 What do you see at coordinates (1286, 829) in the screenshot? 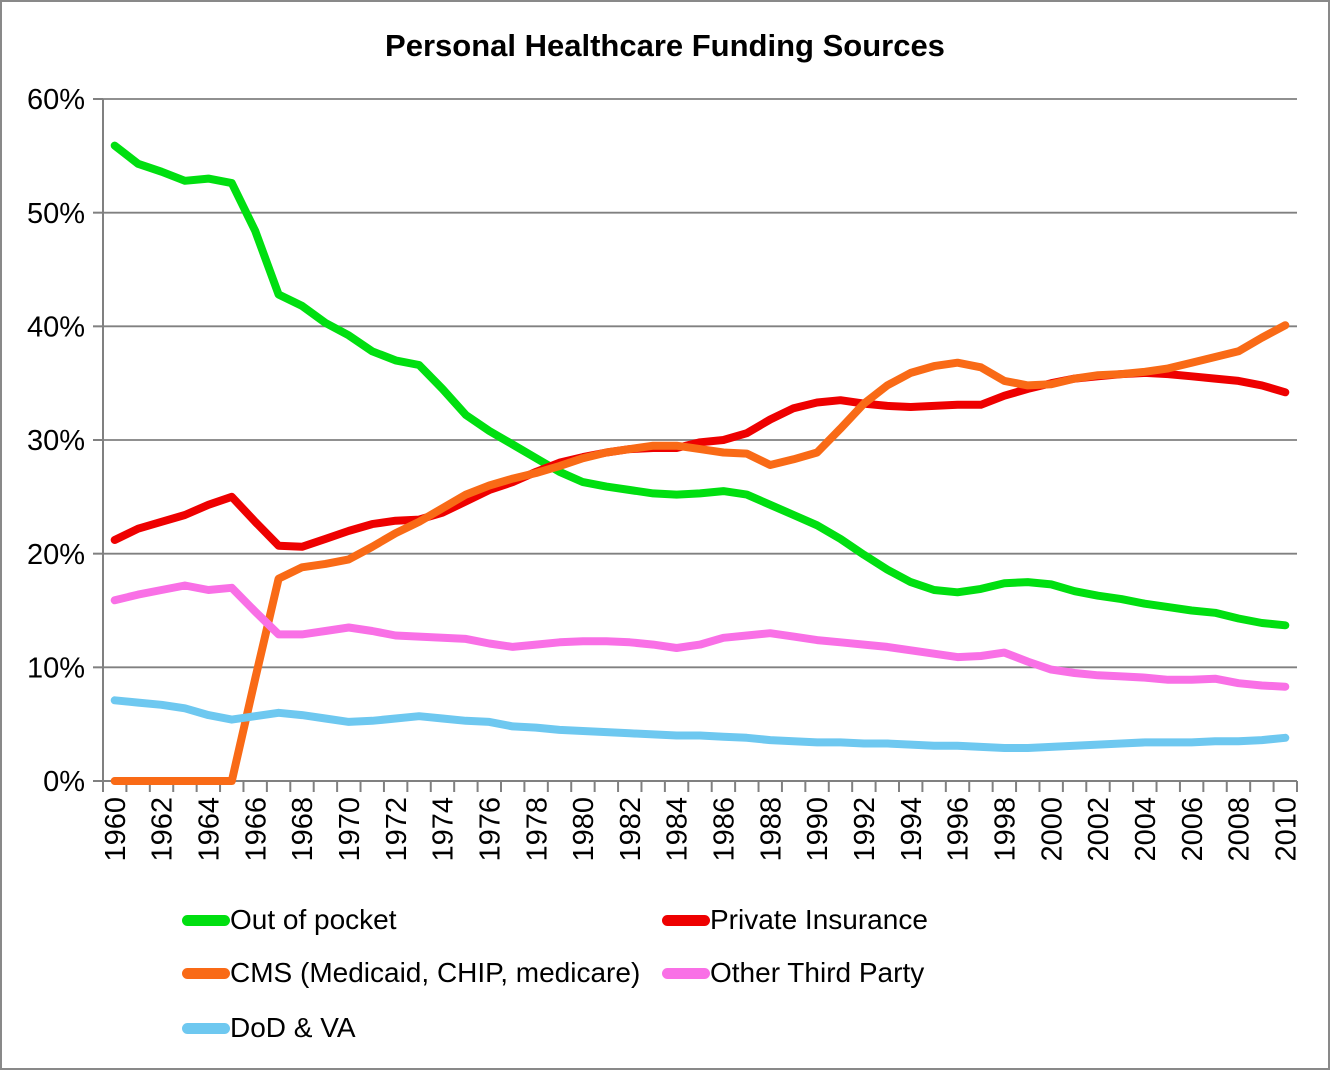
I see `x-axis-tick-label: 2010` at bounding box center [1286, 829].